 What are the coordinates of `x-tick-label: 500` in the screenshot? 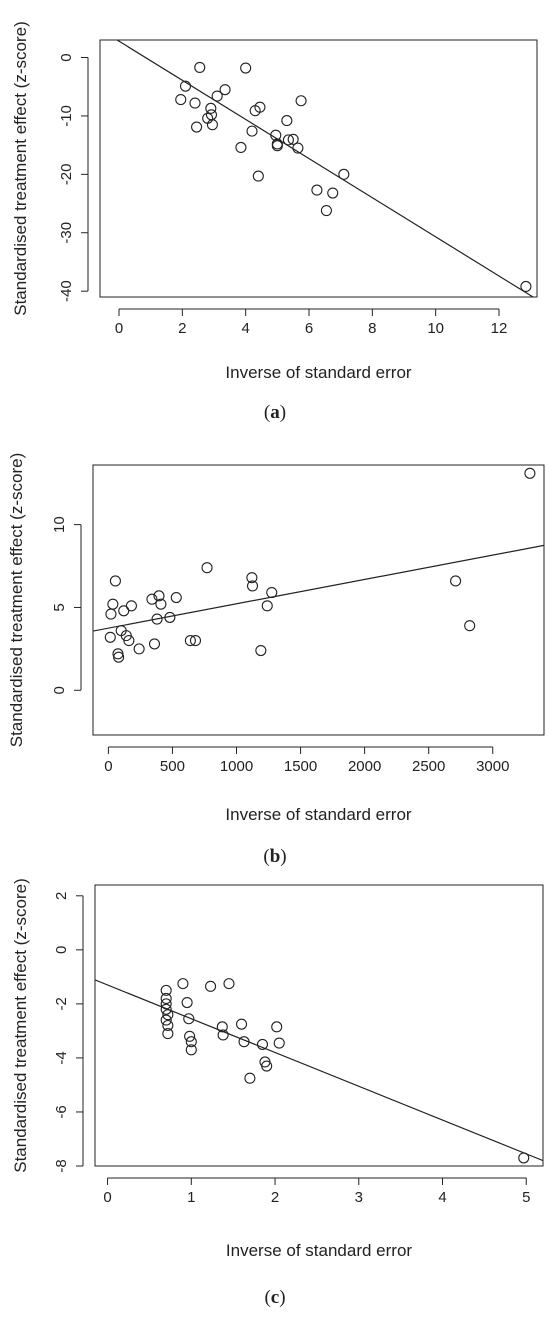 It's located at (172, 766).